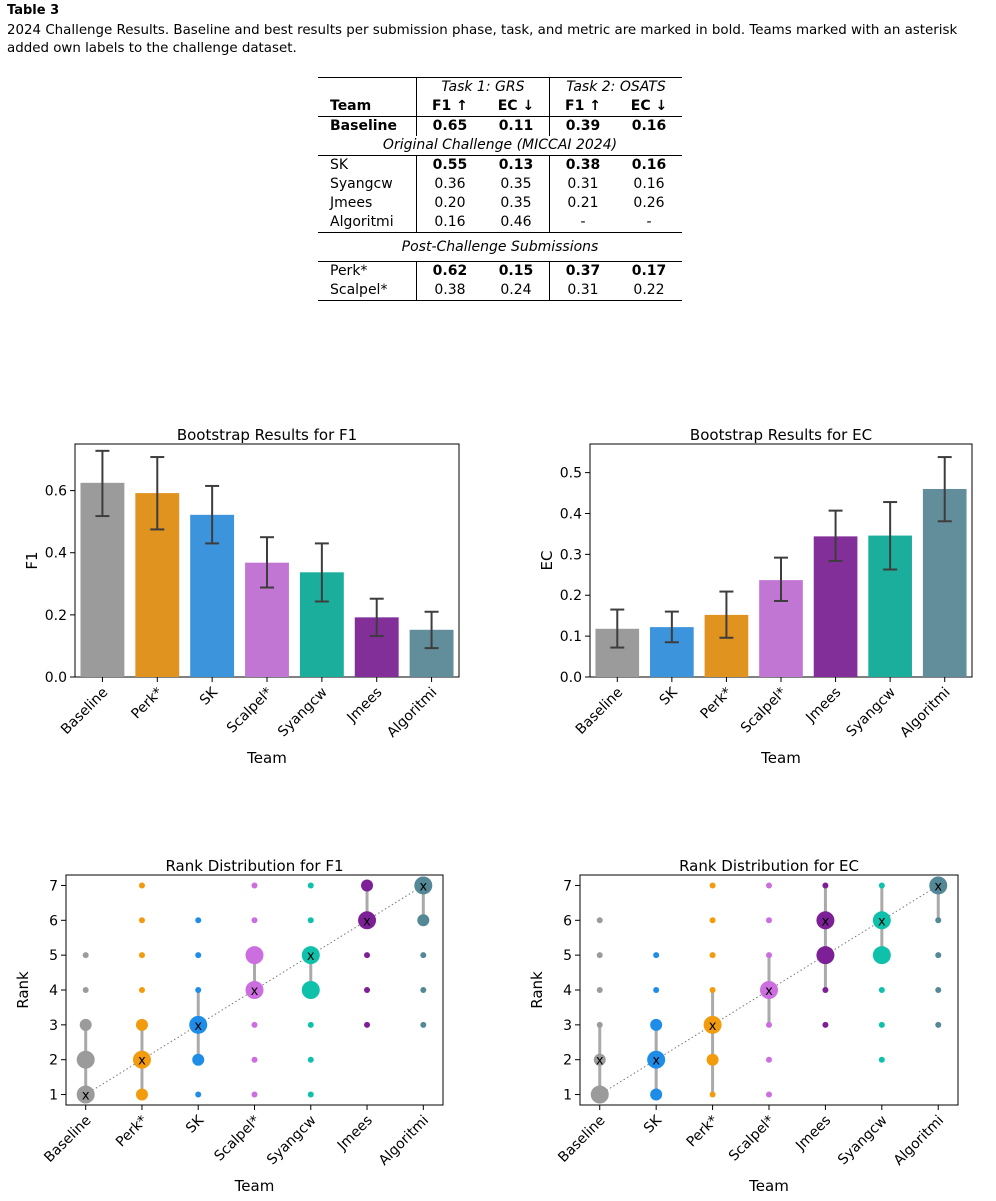 The width and height of the screenshot is (996, 1201). Describe the element at coordinates (582, 184) in the screenshot. I see `table-cell: 0.31` at that location.